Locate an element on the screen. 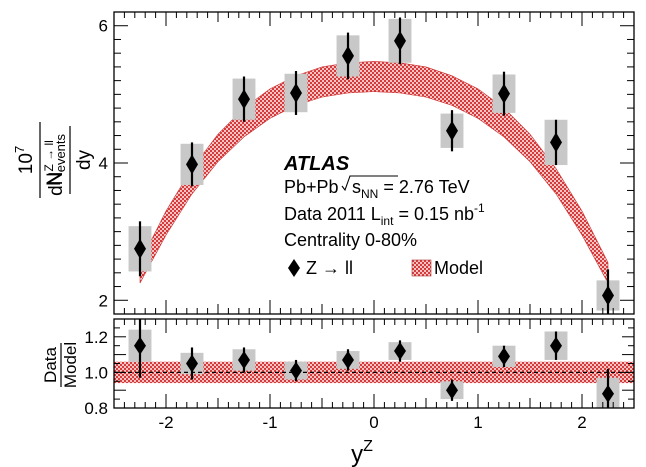  y-deriv-numerator: dNZ → ll is located at coordinates (54, 168).